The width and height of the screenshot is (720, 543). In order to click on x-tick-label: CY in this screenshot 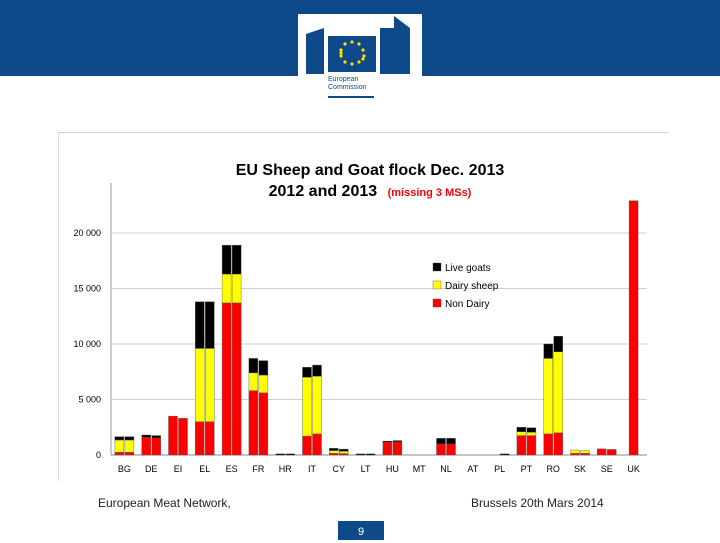, I will do `click(339, 469)`.